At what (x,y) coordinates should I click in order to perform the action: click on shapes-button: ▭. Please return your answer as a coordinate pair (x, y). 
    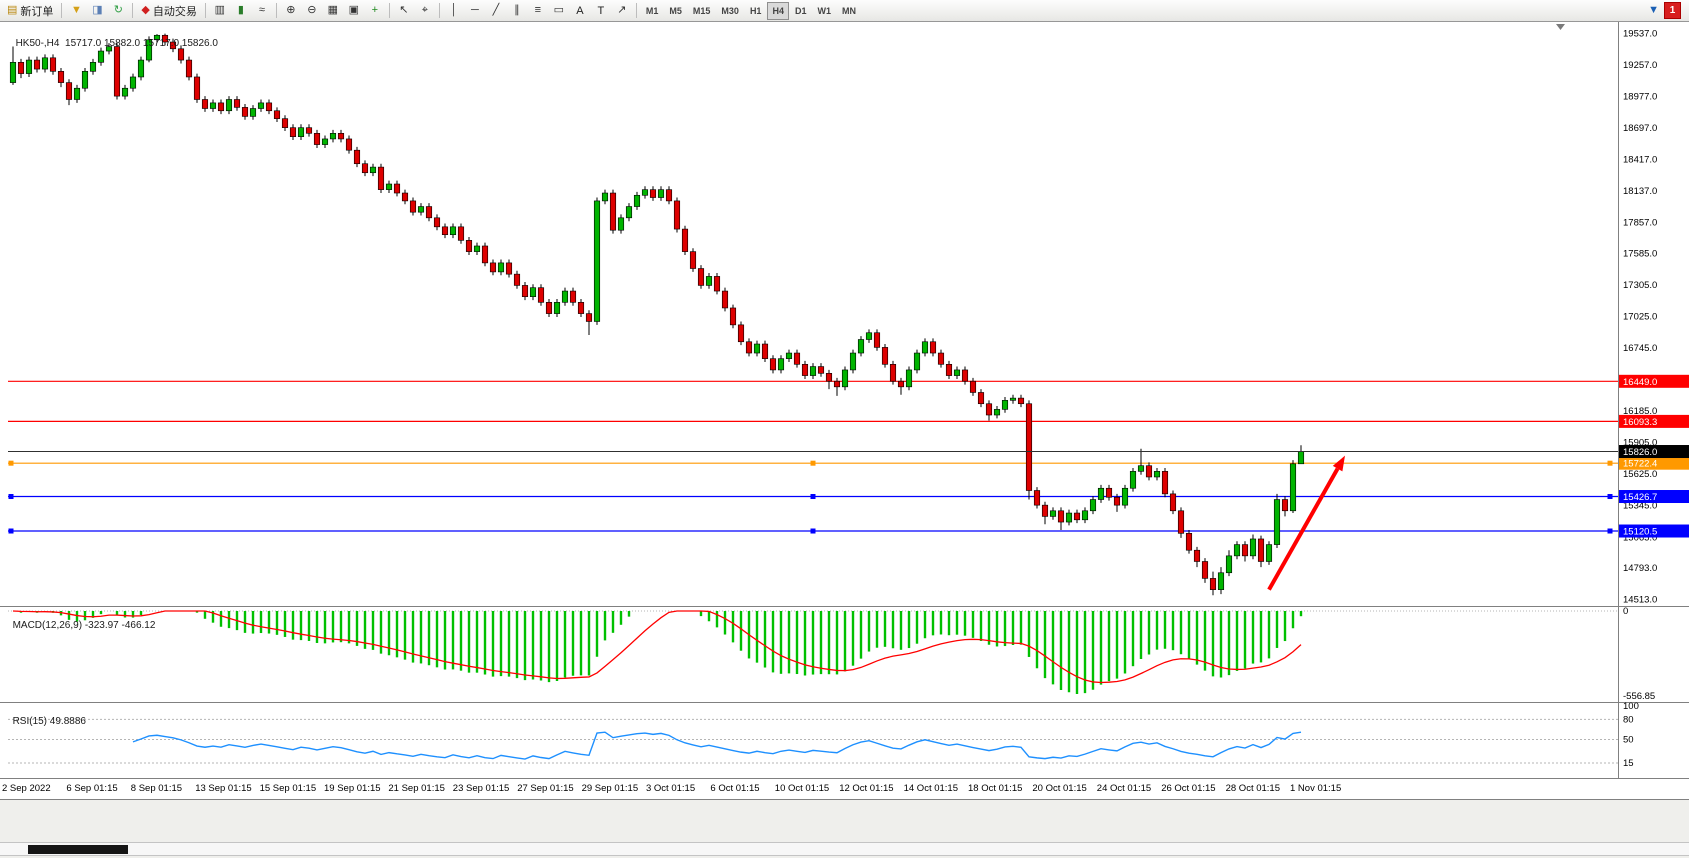
    Looking at the image, I should click on (559, 11).